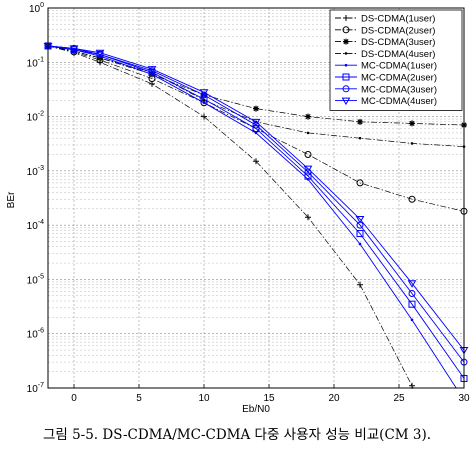 This screenshot has height=455, width=474. Describe the element at coordinates (35, 388) in the screenshot. I see `y-tick-label: 10⁻⁷` at that location.